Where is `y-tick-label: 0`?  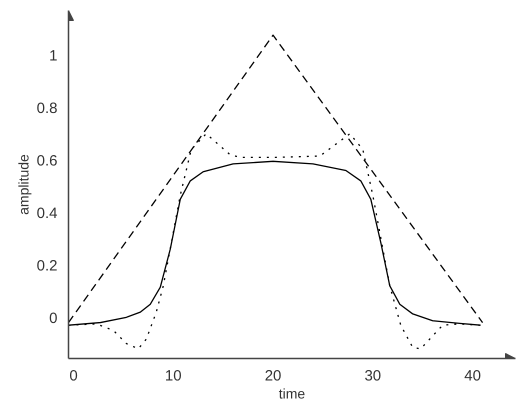
y-tick-label: 0 is located at coordinates (53, 318).